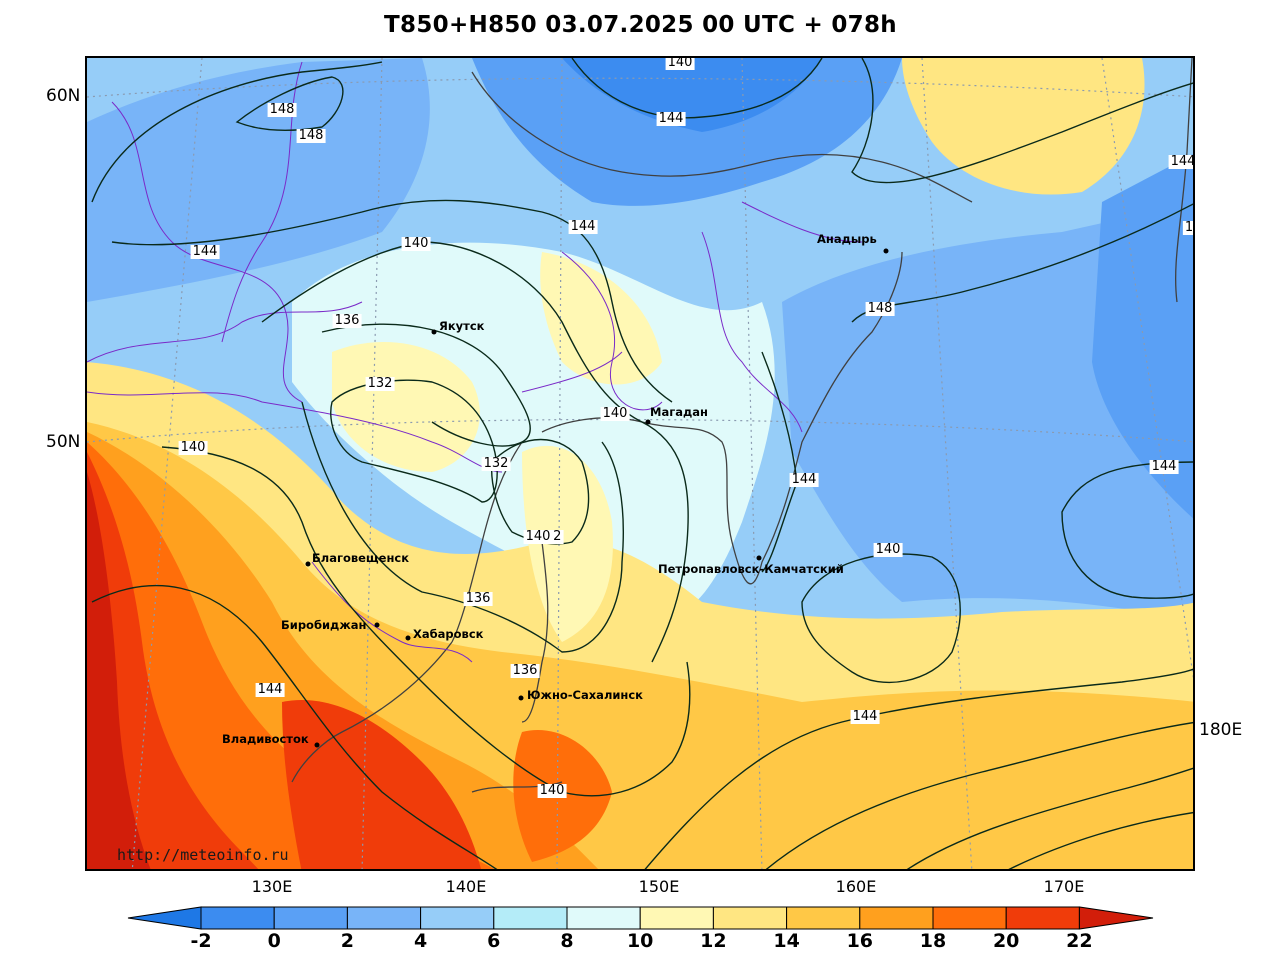  I want to click on contour-144-northeast, so click(1022, 121).